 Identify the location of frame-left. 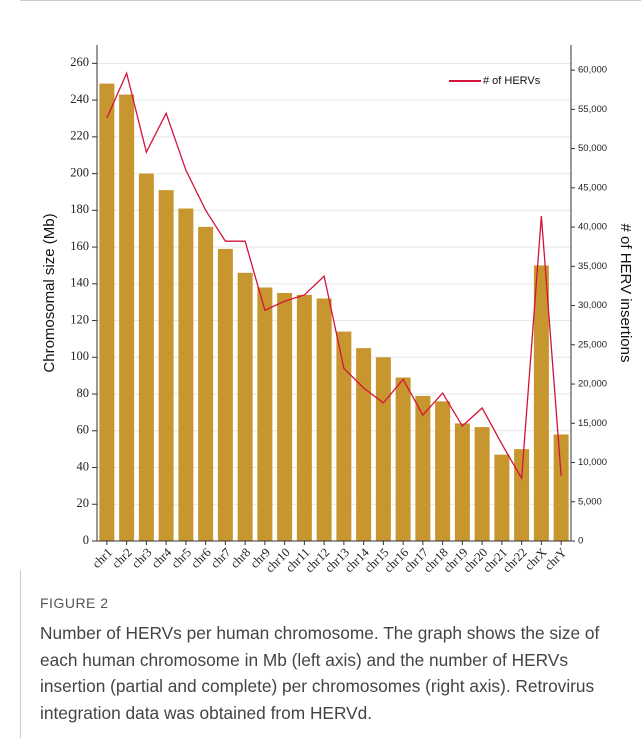
(20, 654).